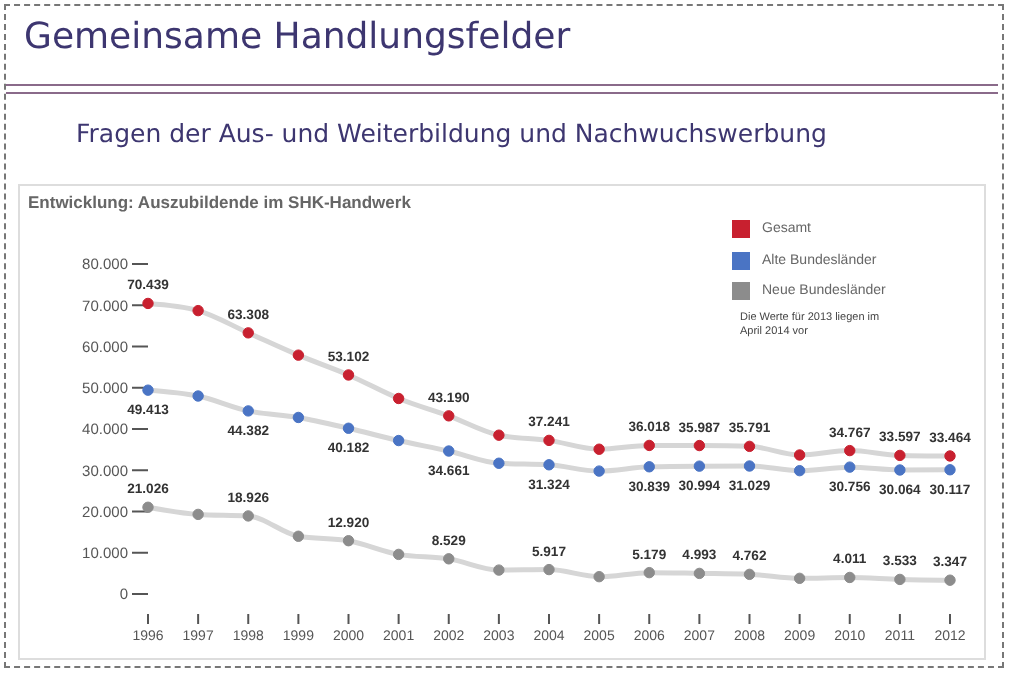 This screenshot has height=674, width=1012. Describe the element at coordinates (451, 133) in the screenshot. I see `chart-subtitle: Fragen der Aus- und Weiterbildung und Nachwuchswerbung` at that location.